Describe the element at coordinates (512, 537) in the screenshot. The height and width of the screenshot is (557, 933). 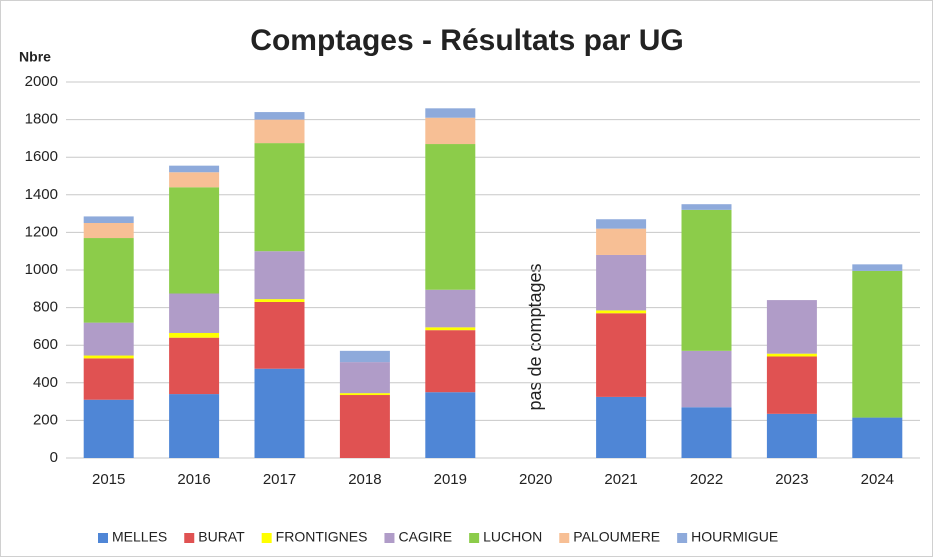
I see `legend-label: LUCHON` at that location.